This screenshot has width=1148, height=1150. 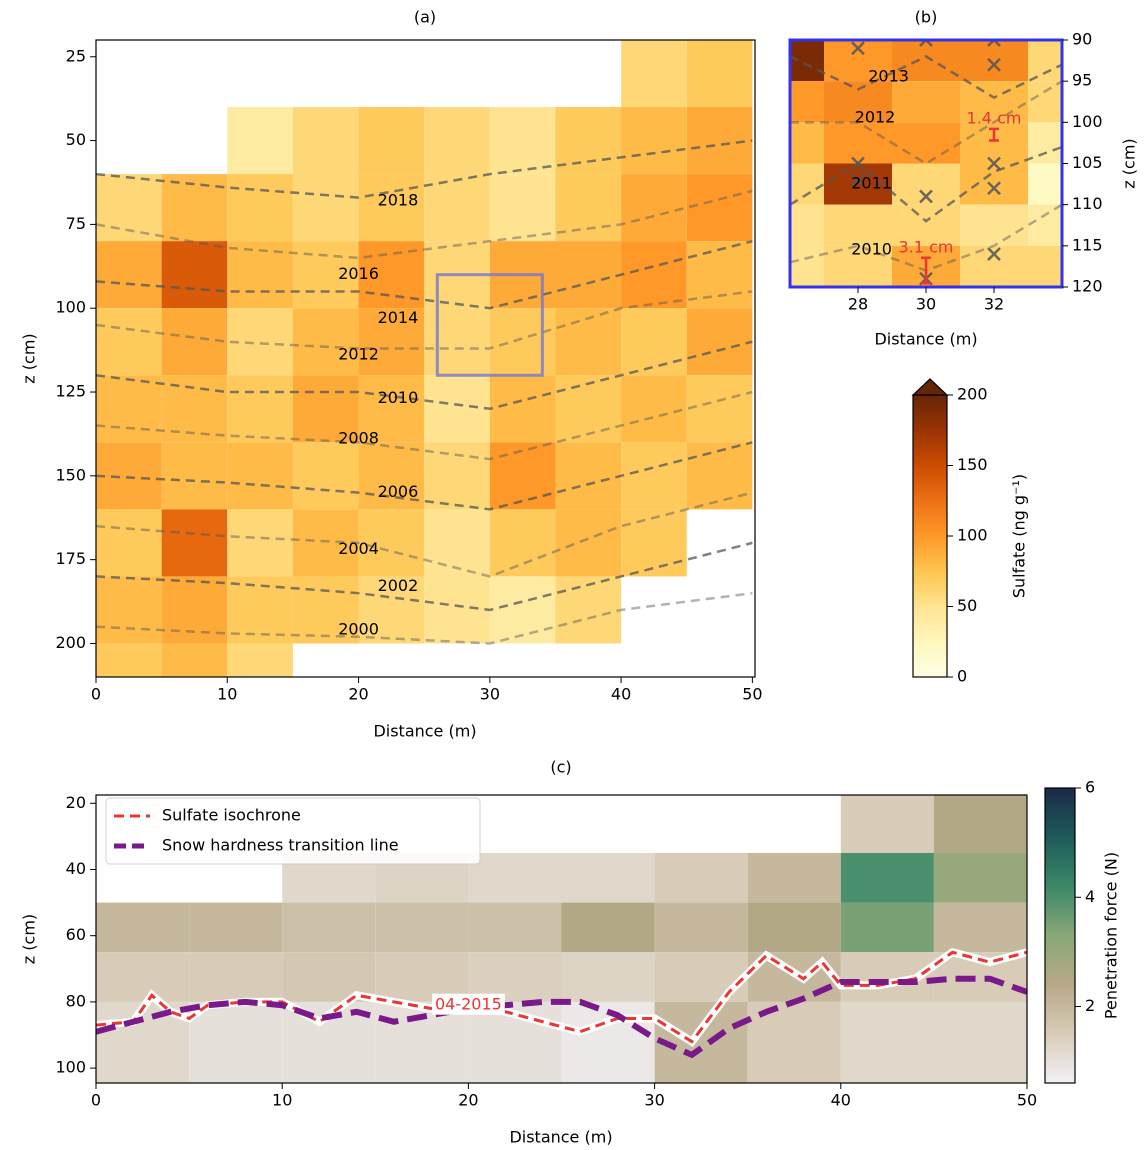 I want to click on y-tick-label: 150, so click(x=70, y=474).